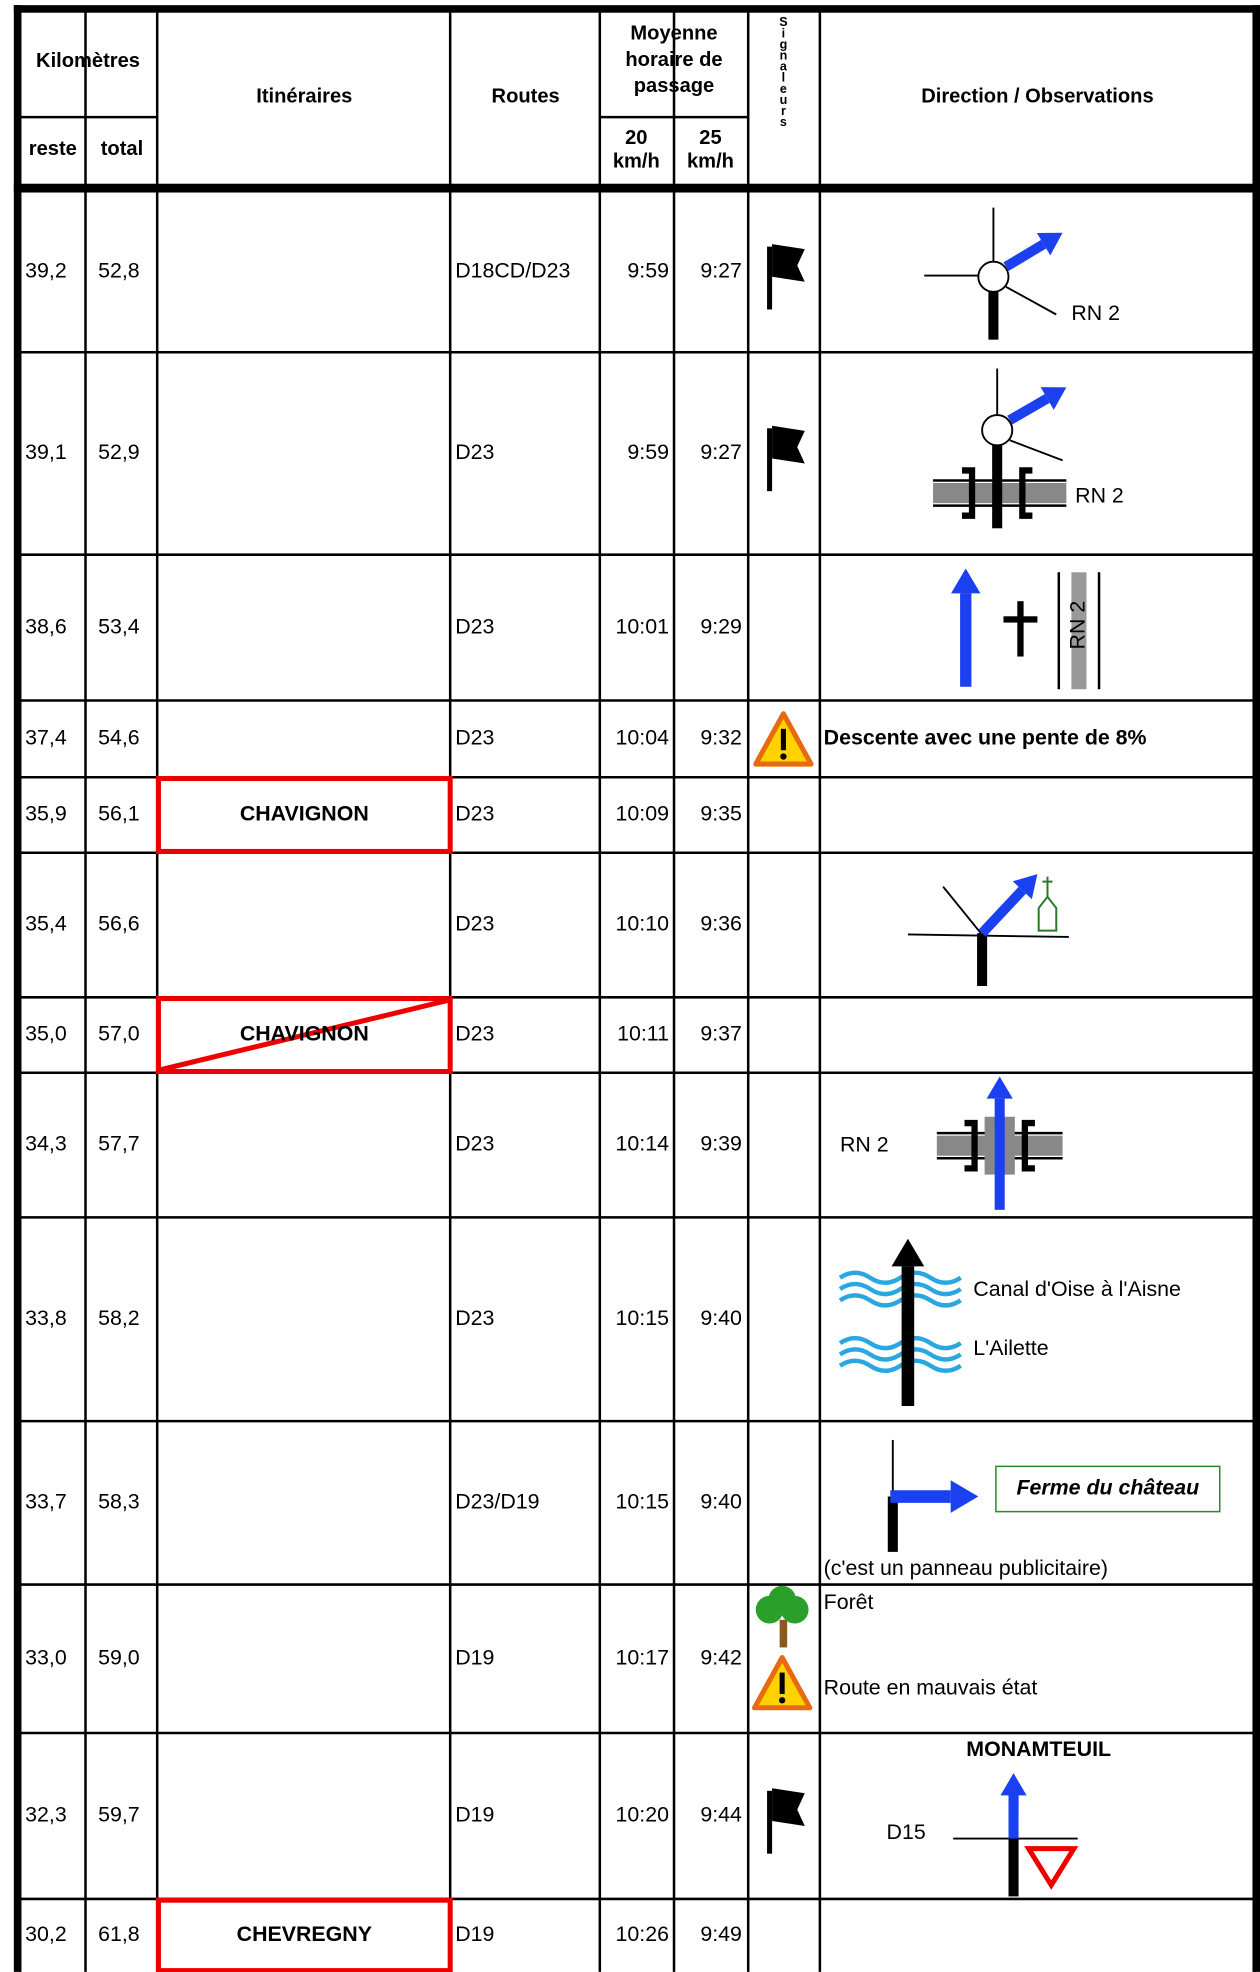  What do you see at coordinates (119, 1144) in the screenshot?
I see `km-total: 57,7` at bounding box center [119, 1144].